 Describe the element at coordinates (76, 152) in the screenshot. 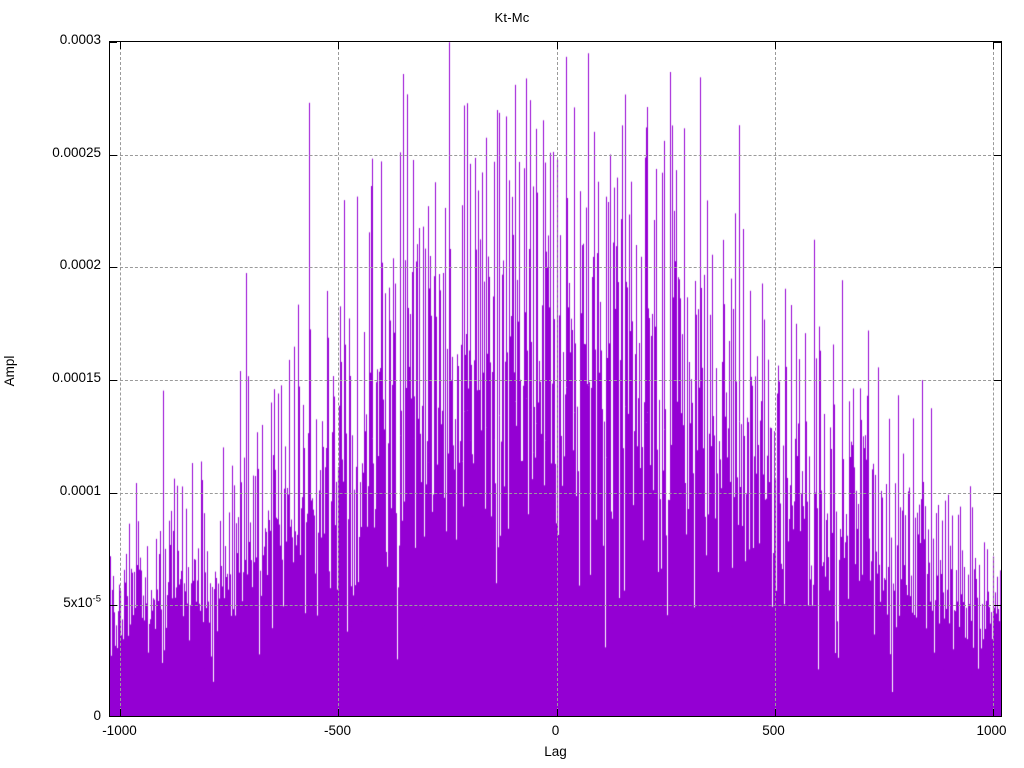

I see `y-tick-label: 0.00025` at that location.